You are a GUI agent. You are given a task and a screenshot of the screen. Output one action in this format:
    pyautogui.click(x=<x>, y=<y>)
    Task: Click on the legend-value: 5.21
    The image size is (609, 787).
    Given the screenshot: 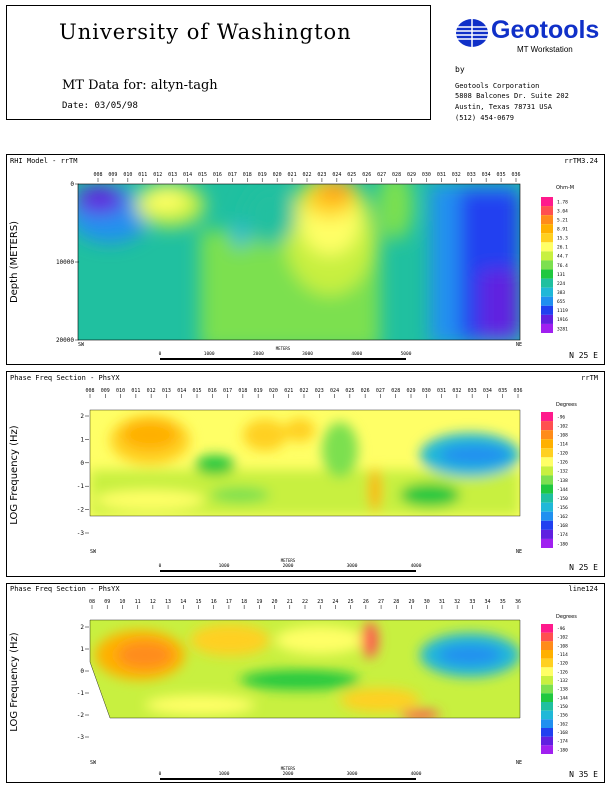 What is the action you would take?
    pyautogui.click(x=562, y=220)
    